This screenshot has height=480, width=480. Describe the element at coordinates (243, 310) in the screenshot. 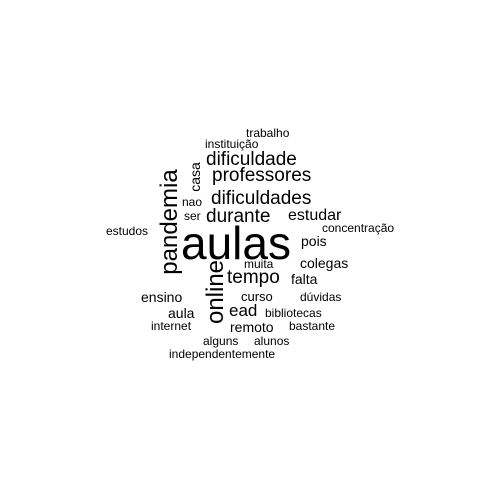

I see `word-ead: ead` at that location.